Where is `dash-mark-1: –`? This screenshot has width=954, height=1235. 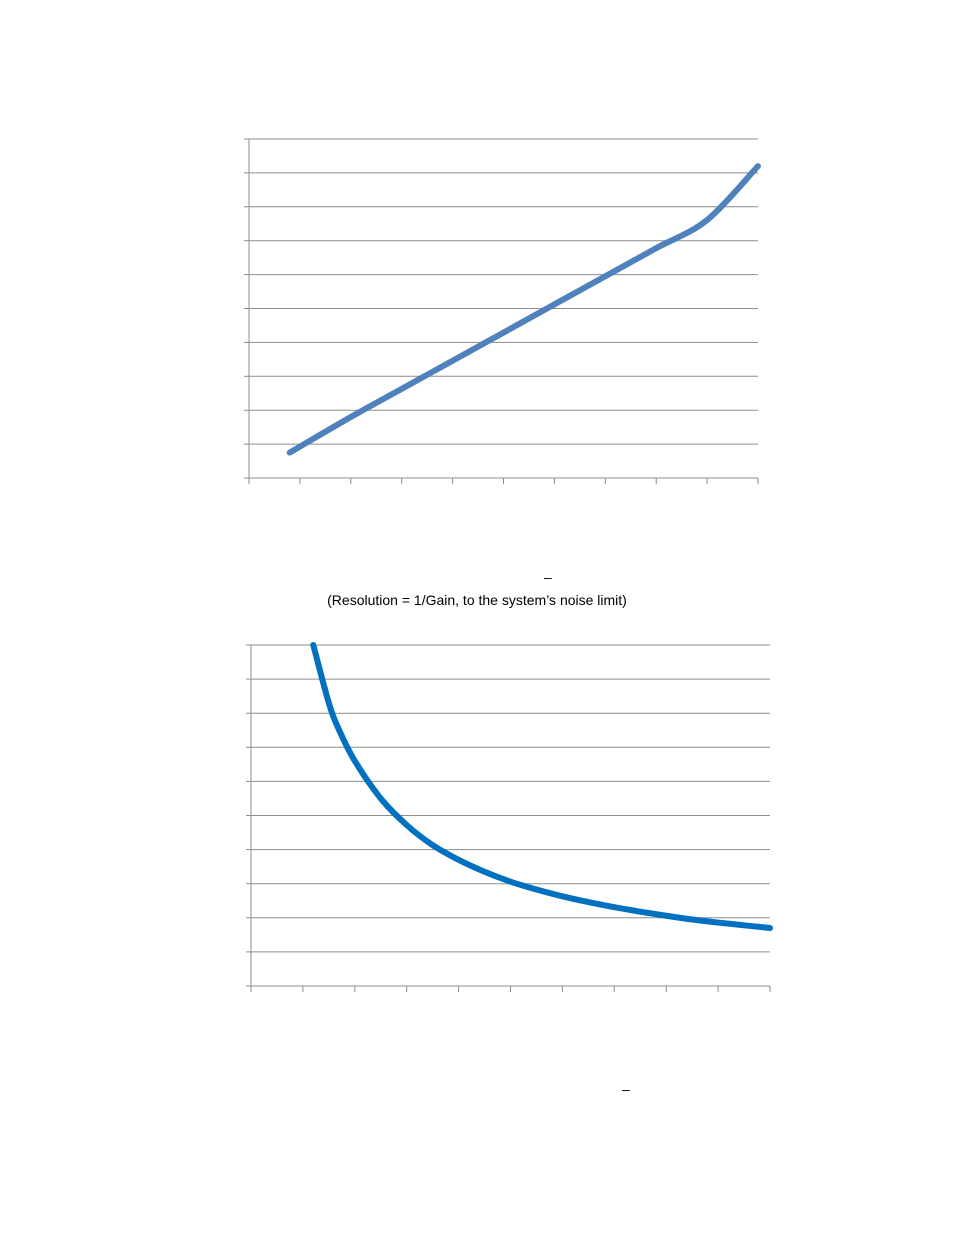
dash-mark-1: – is located at coordinates (548, 577).